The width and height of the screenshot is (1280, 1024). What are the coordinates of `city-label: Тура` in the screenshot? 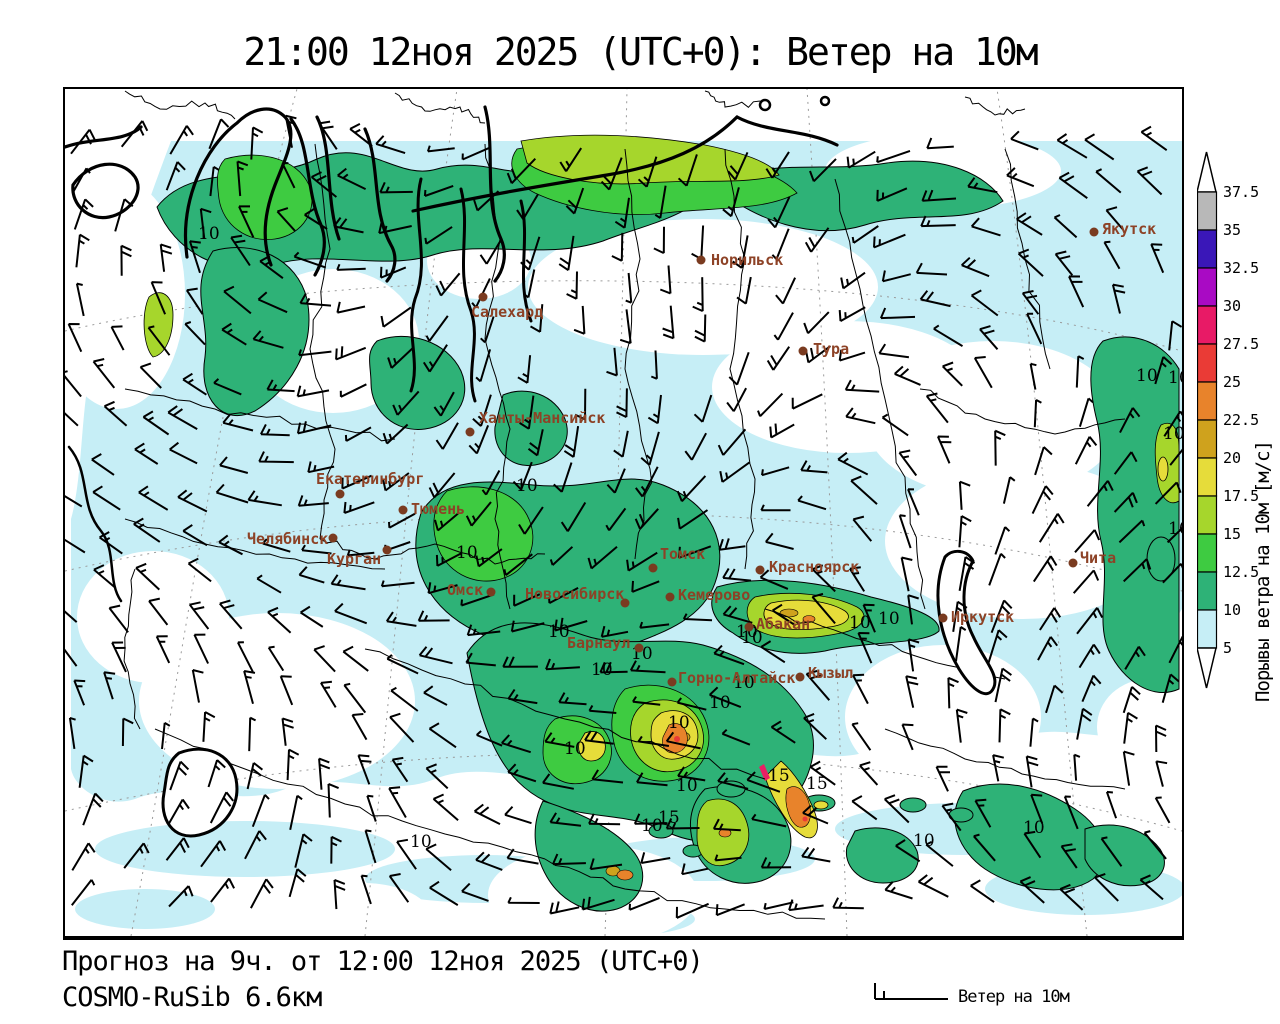 It's located at (831, 349).